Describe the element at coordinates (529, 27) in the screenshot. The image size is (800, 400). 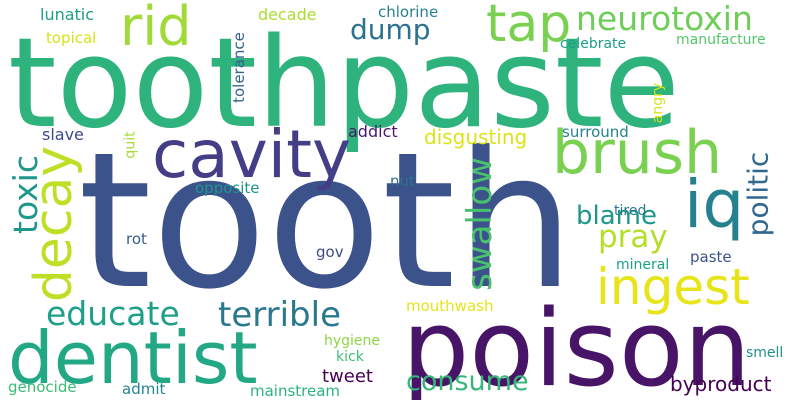
I see `word-tap: tap` at that location.